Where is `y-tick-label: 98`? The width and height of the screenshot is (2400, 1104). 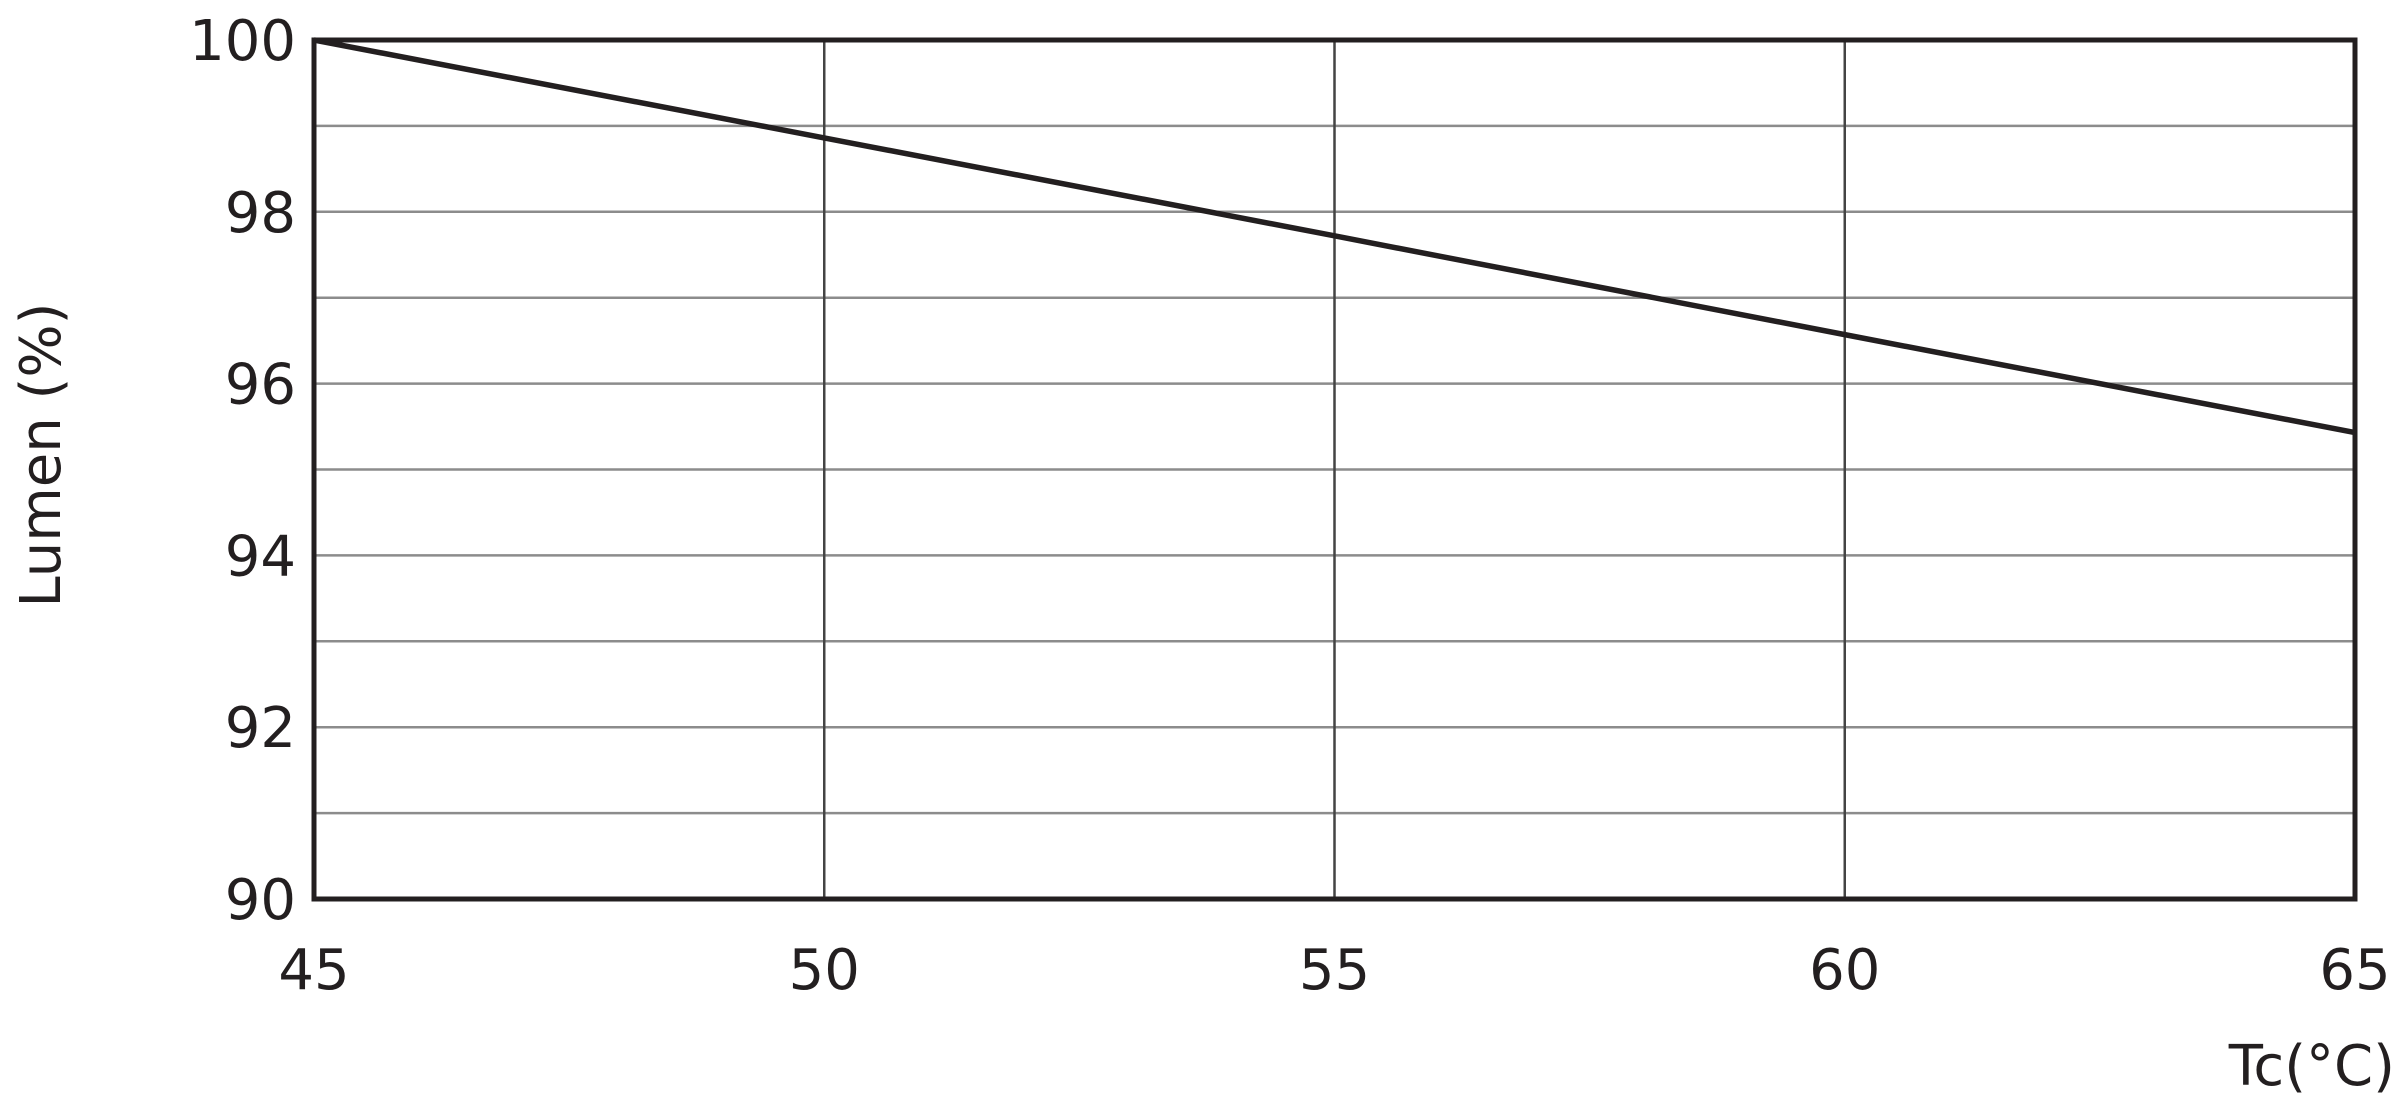
y-tick-label: 98 is located at coordinates (260, 213).